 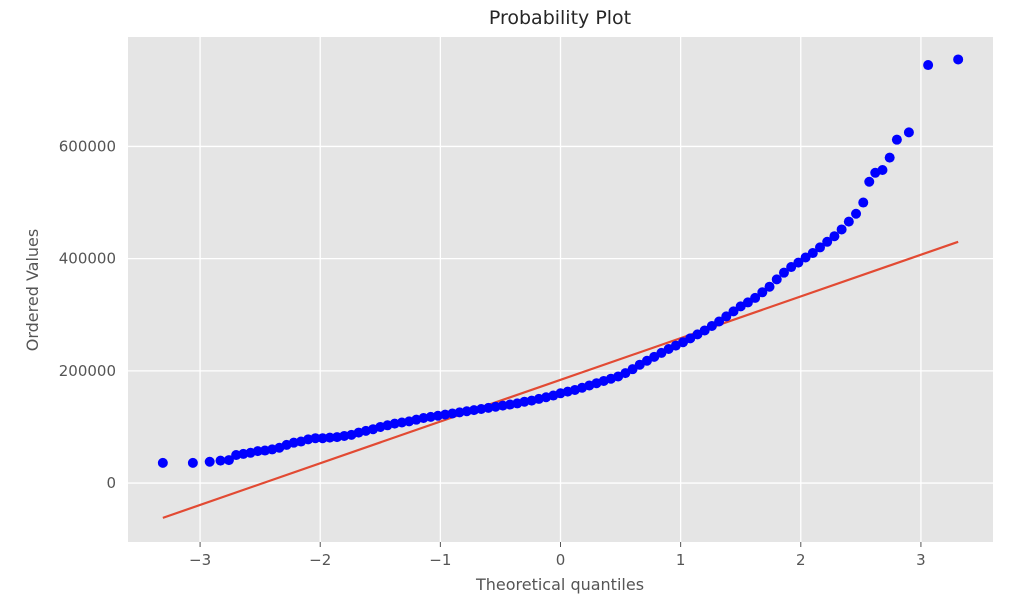 I want to click on y-axis-label: Ordered Values, so click(x=32, y=290).